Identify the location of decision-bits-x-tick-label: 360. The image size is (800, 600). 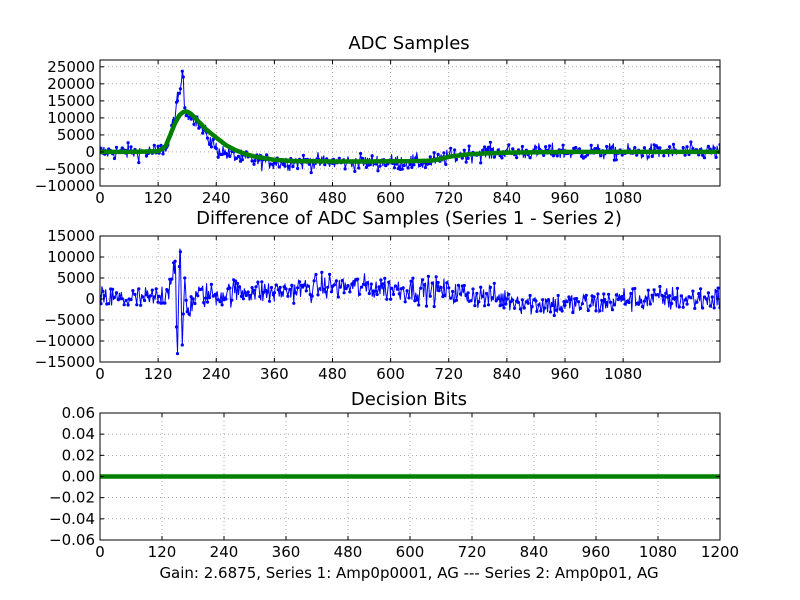
(286, 552).